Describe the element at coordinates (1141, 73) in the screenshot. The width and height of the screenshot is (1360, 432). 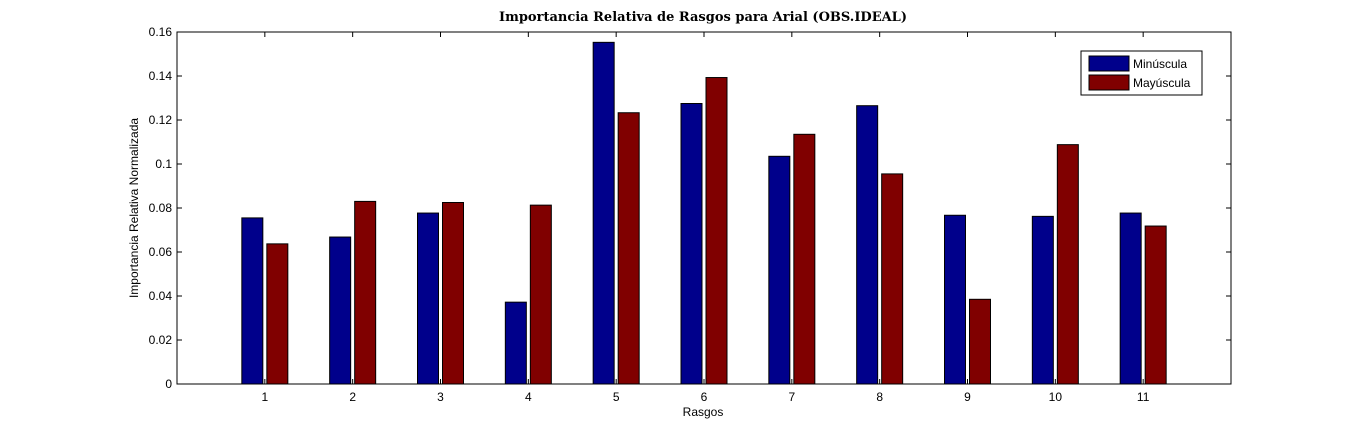
I see `legend: Minúscula Mayúscula` at that location.